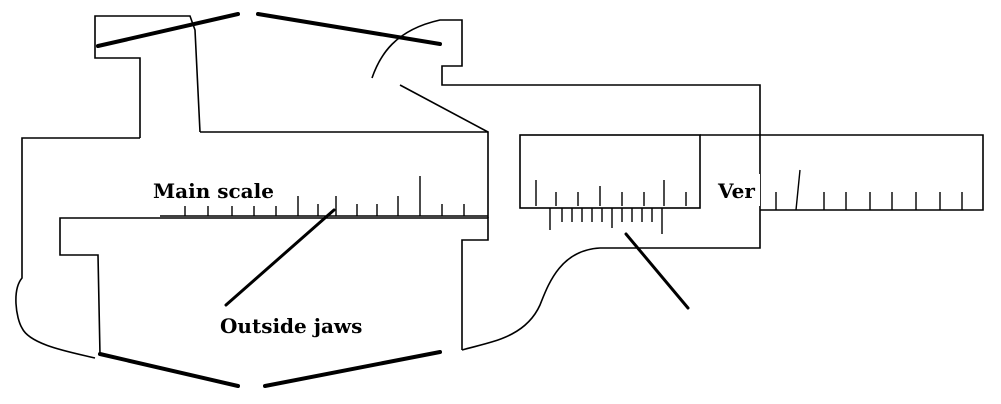 Image resolution: width=1001 pixels, height=404 pixels. Describe the element at coordinates (869, 190) in the screenshot. I see `rod-scale-ticks` at that location.